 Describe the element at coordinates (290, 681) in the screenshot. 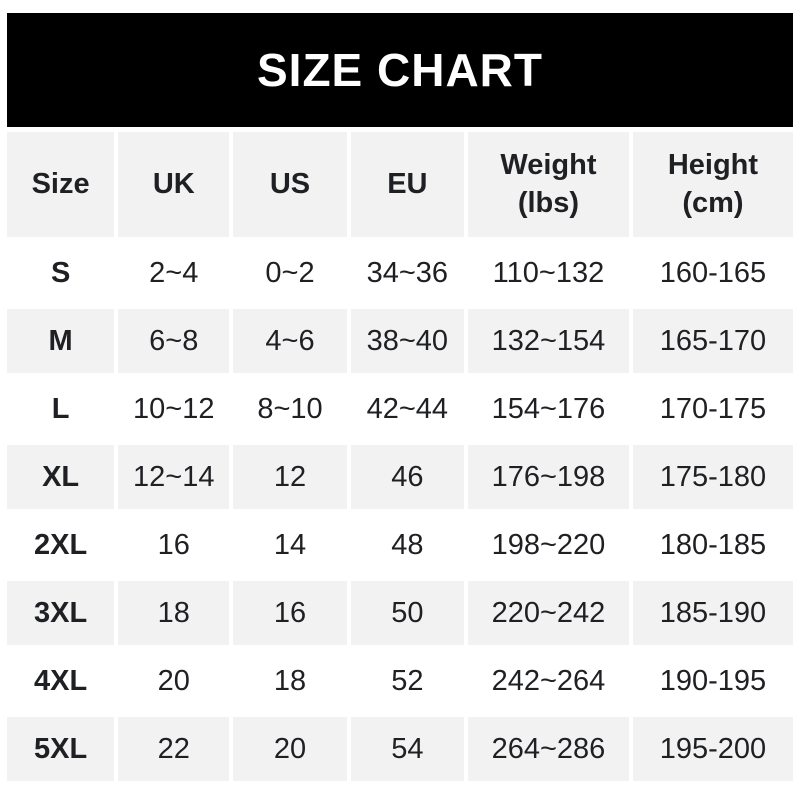

I see `cell-us: 18` at that location.